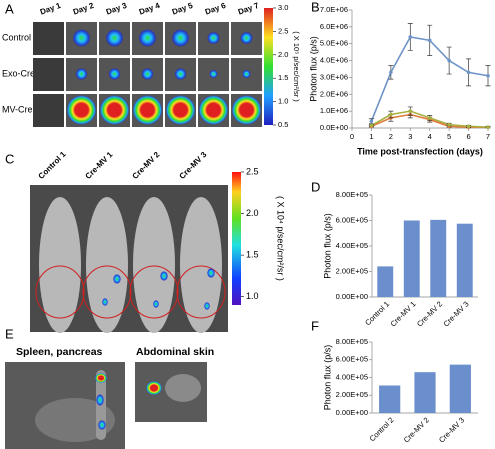 The width and height of the screenshot is (495, 449). Describe the element at coordinates (334, 60) in the screenshot. I see `y-tick-label: 4.0E+06` at that location.